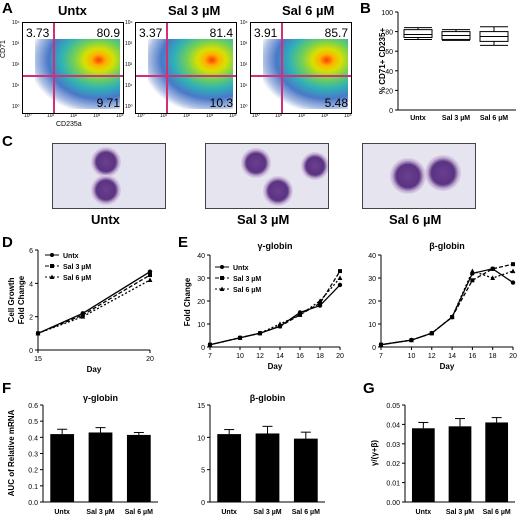 The height and width of the screenshot is (523, 520). What do you see at coordinates (513, 356) in the screenshot?
I see `beta-line-chart-xtick-label: 20` at bounding box center [513, 356].